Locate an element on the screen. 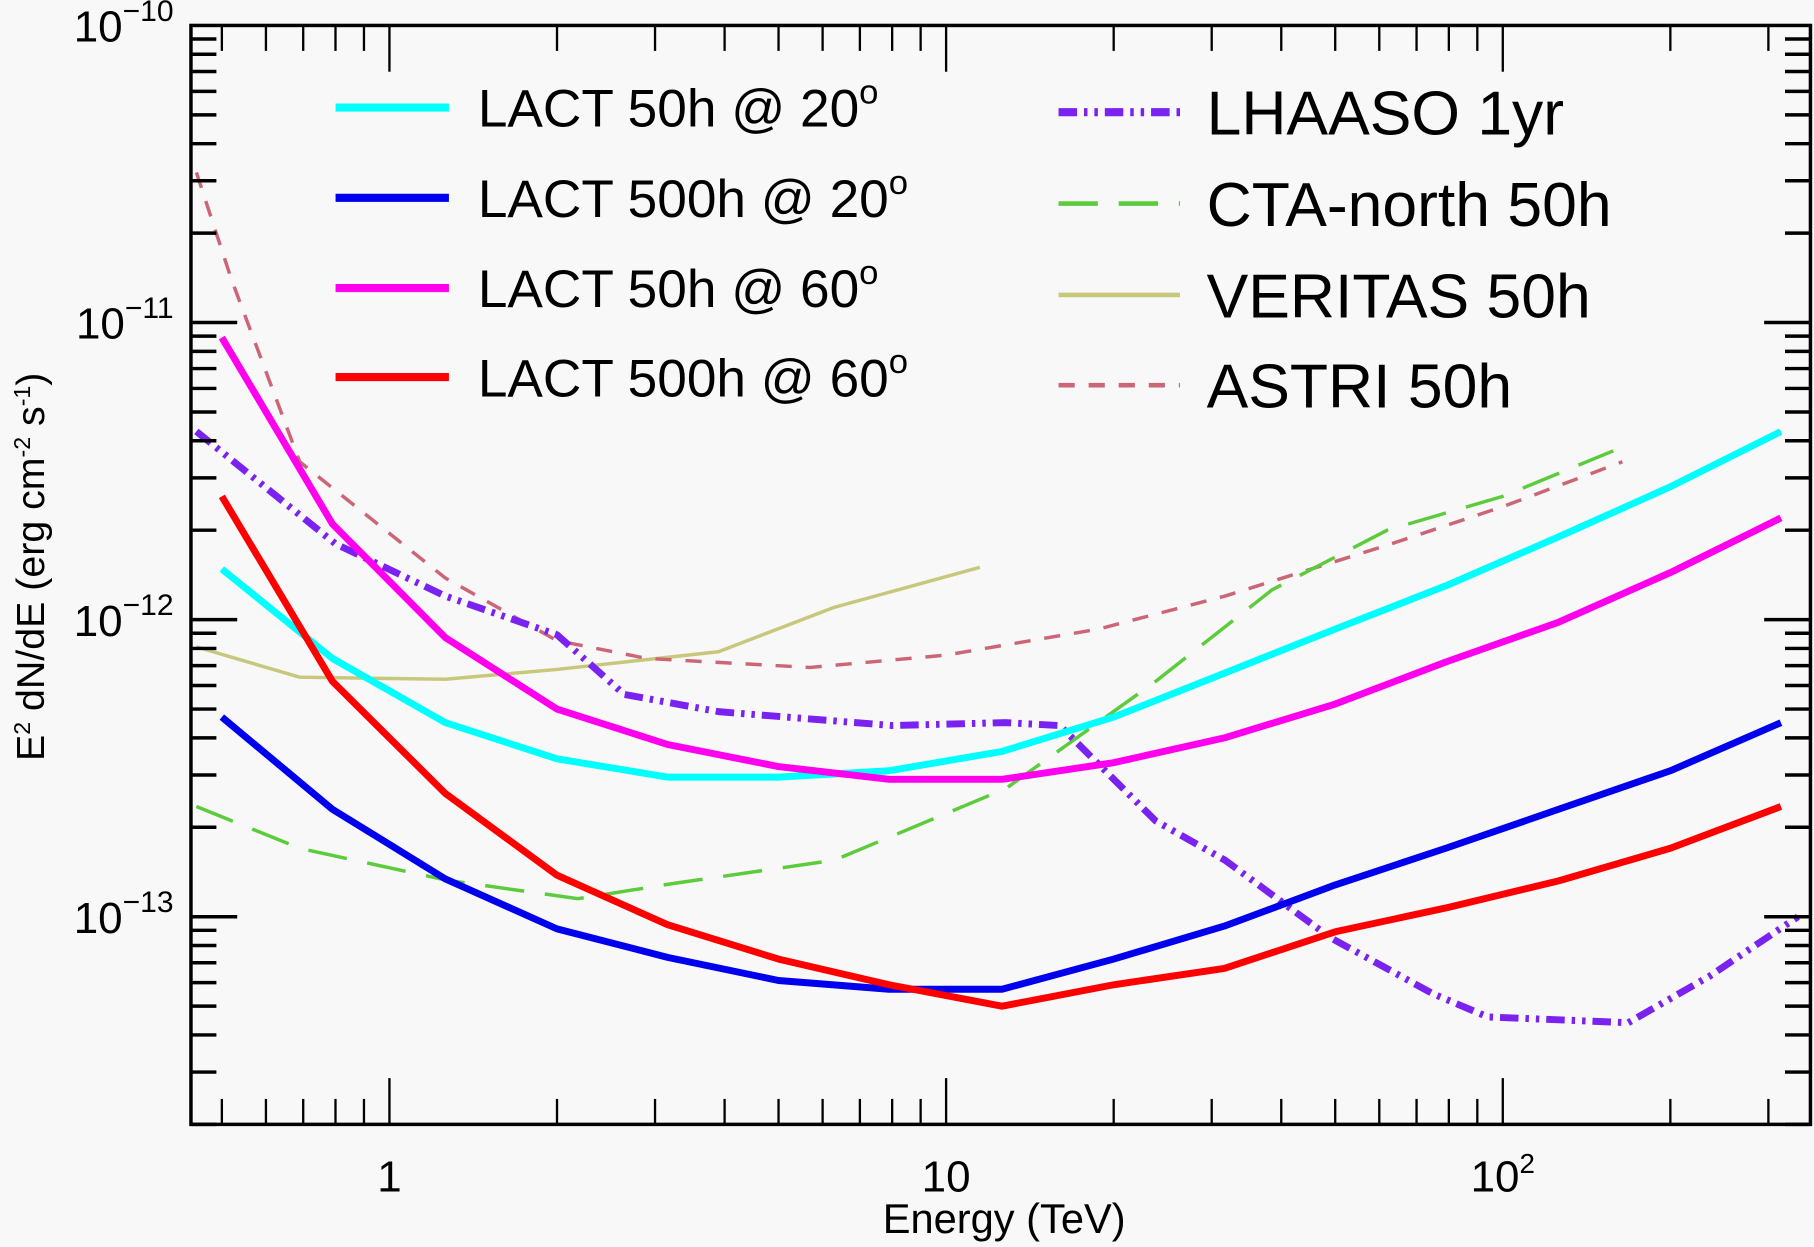  y-axis-label-part: 2 is located at coordinates (22, 728).